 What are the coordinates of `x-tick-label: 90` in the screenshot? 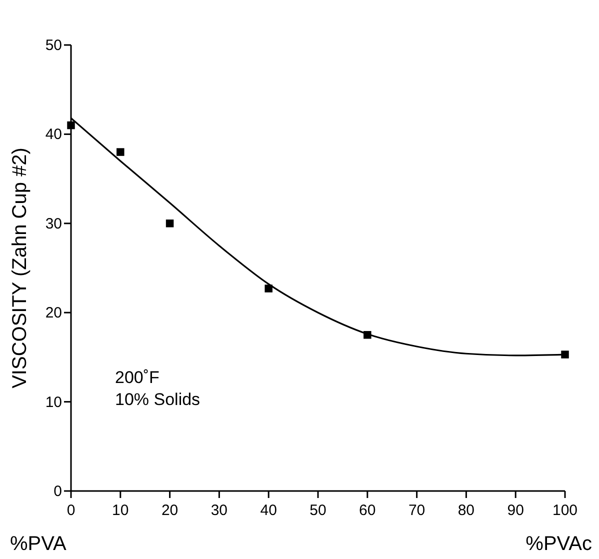 It's located at (515, 510).